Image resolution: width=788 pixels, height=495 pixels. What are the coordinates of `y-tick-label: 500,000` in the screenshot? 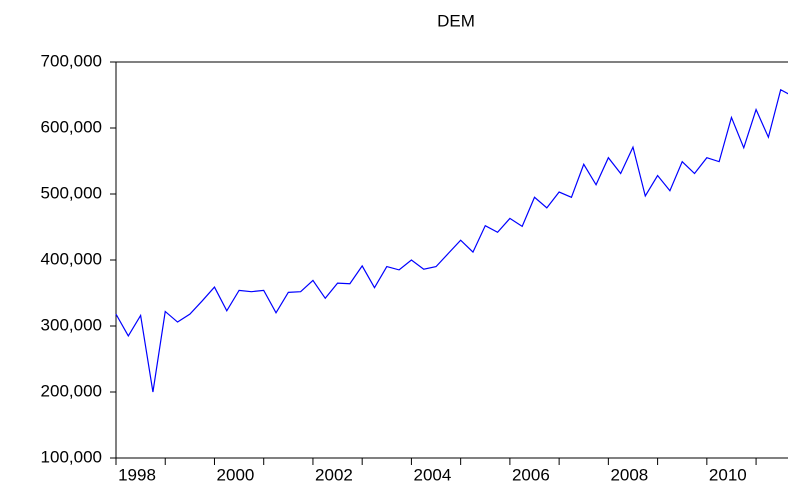 It's located at (71, 192).